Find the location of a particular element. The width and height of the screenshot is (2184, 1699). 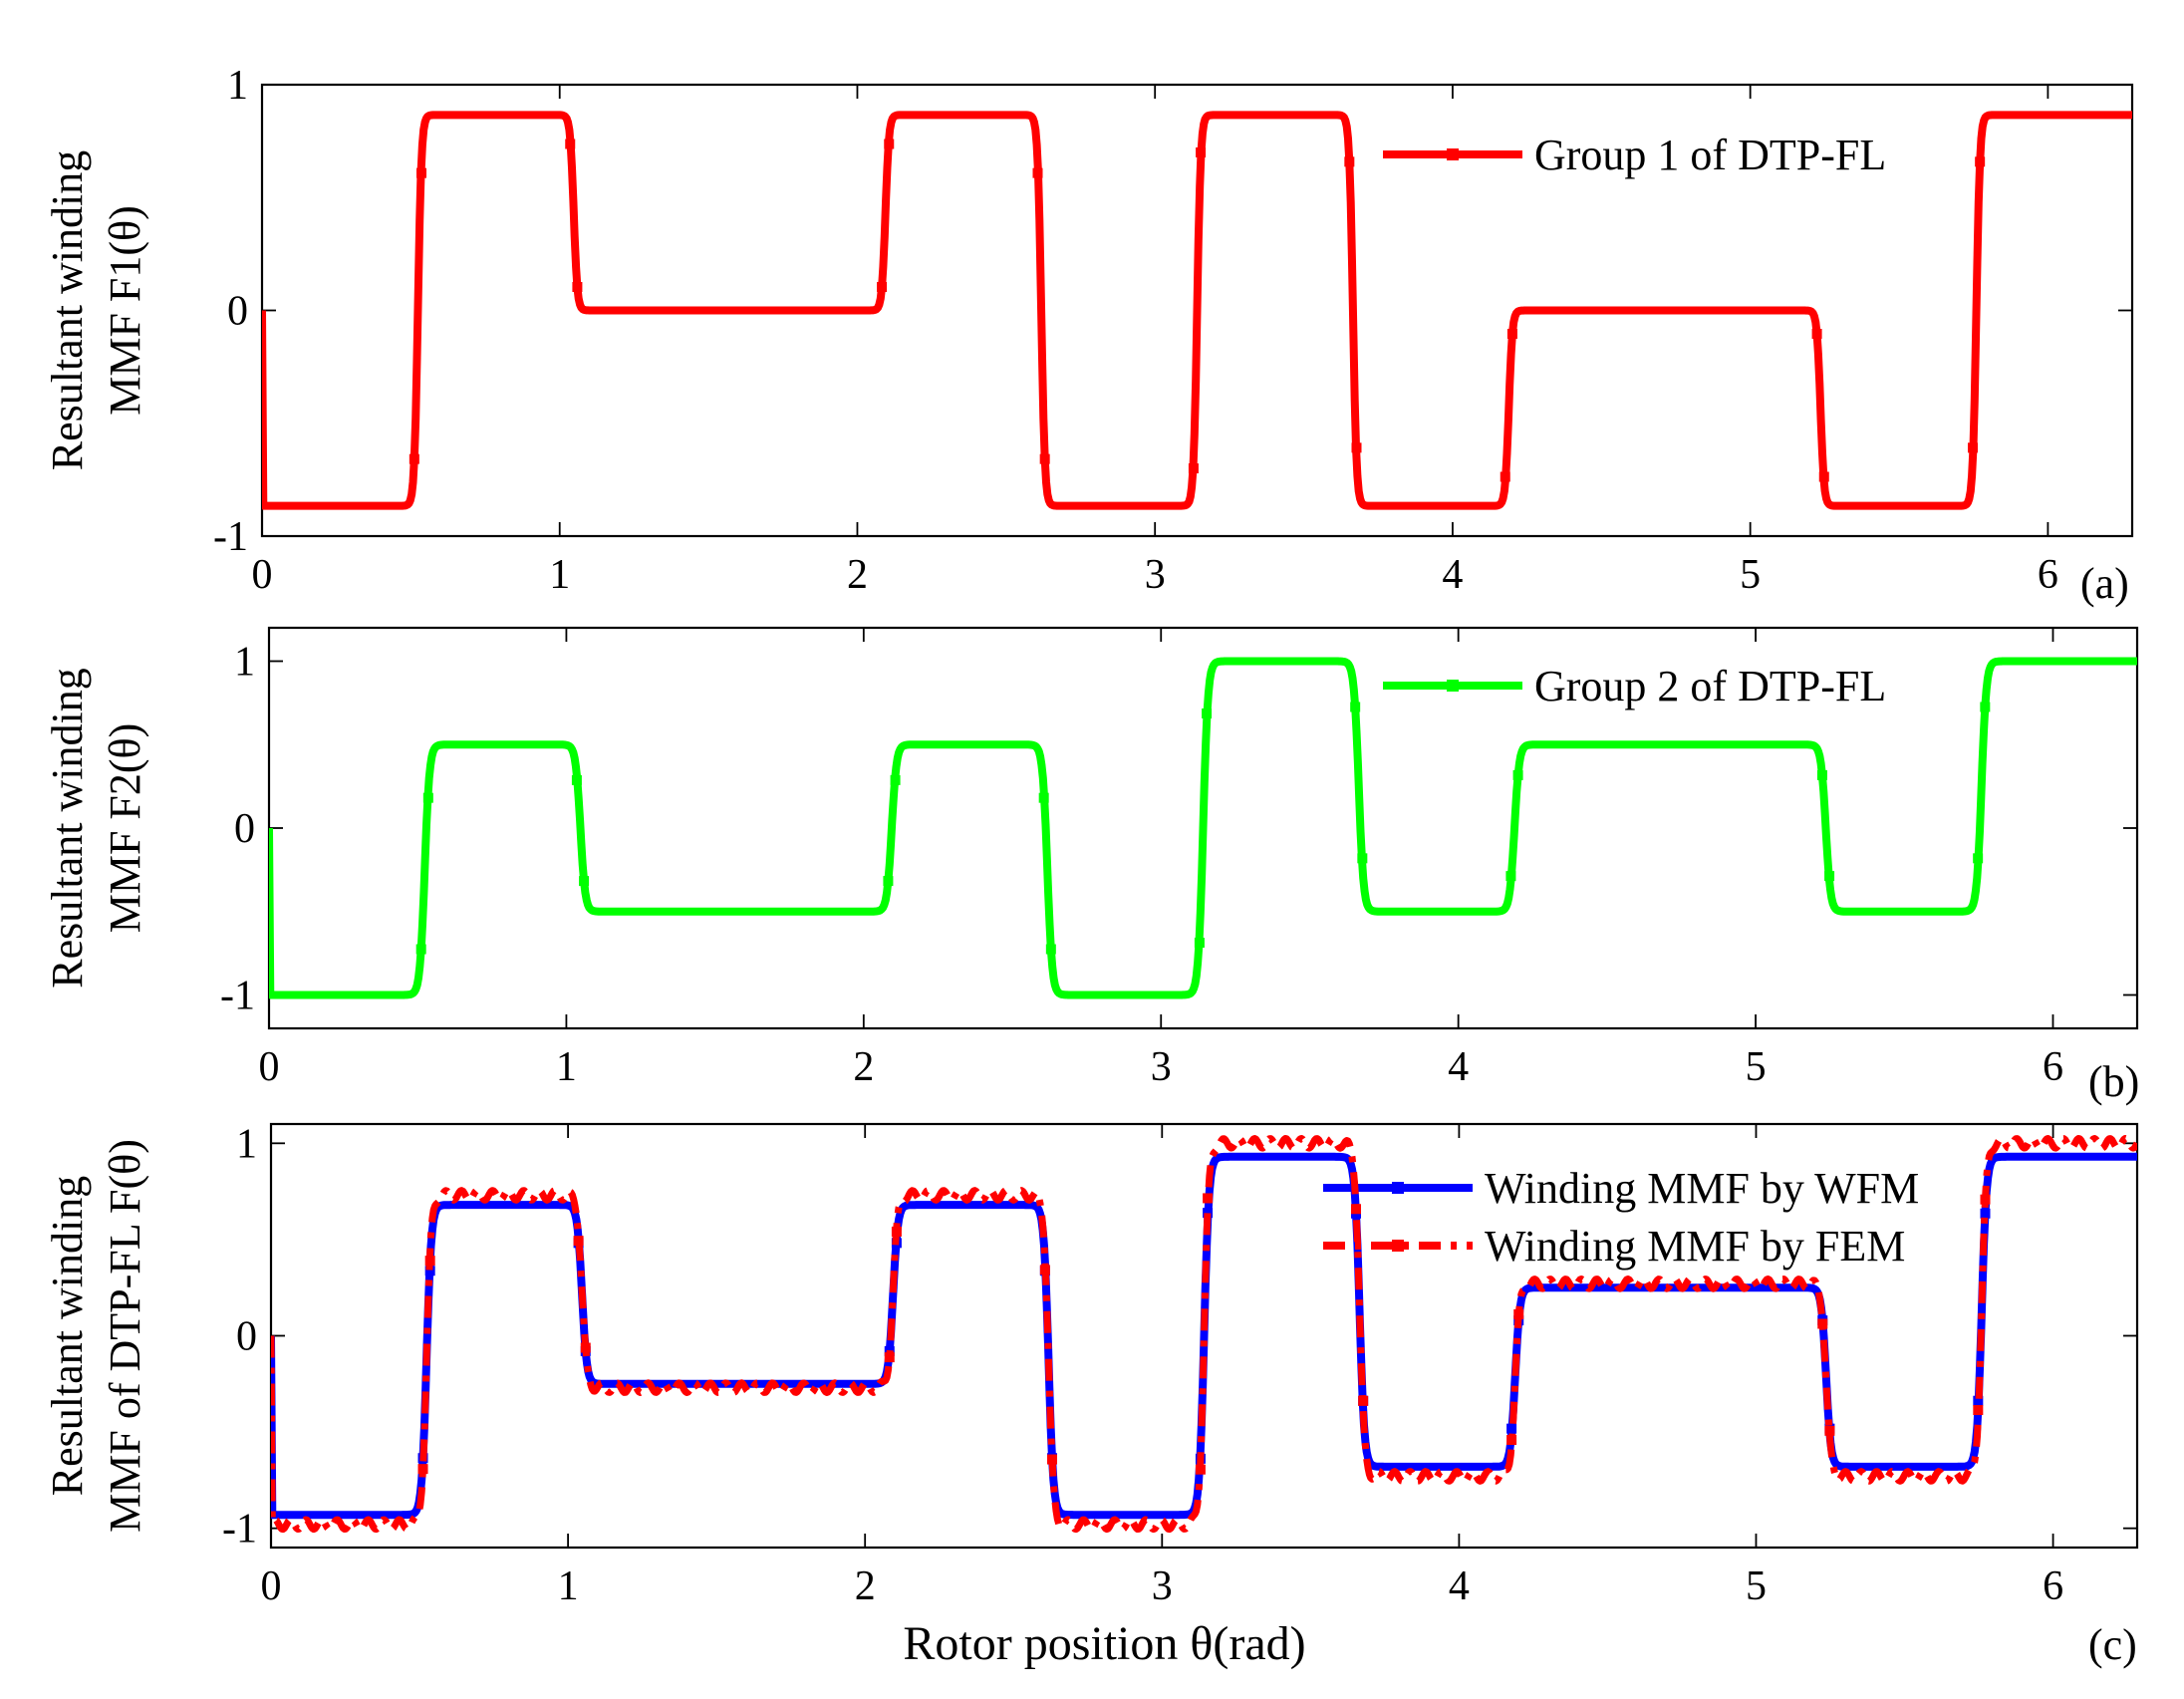

panel-tag: (a) is located at coordinates (2104, 583).